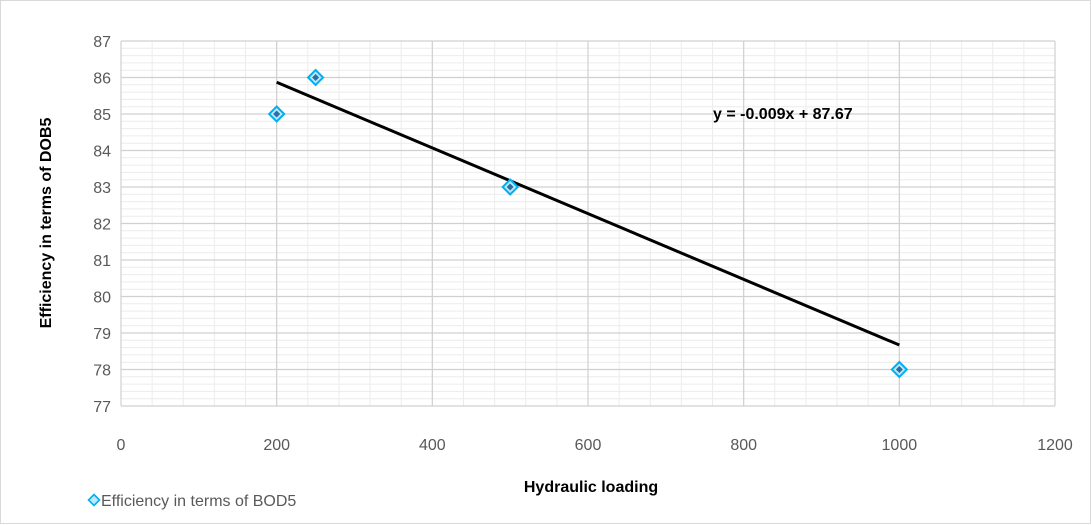 This screenshot has width=1091, height=525. I want to click on y-tick-label: 81, so click(102, 261).